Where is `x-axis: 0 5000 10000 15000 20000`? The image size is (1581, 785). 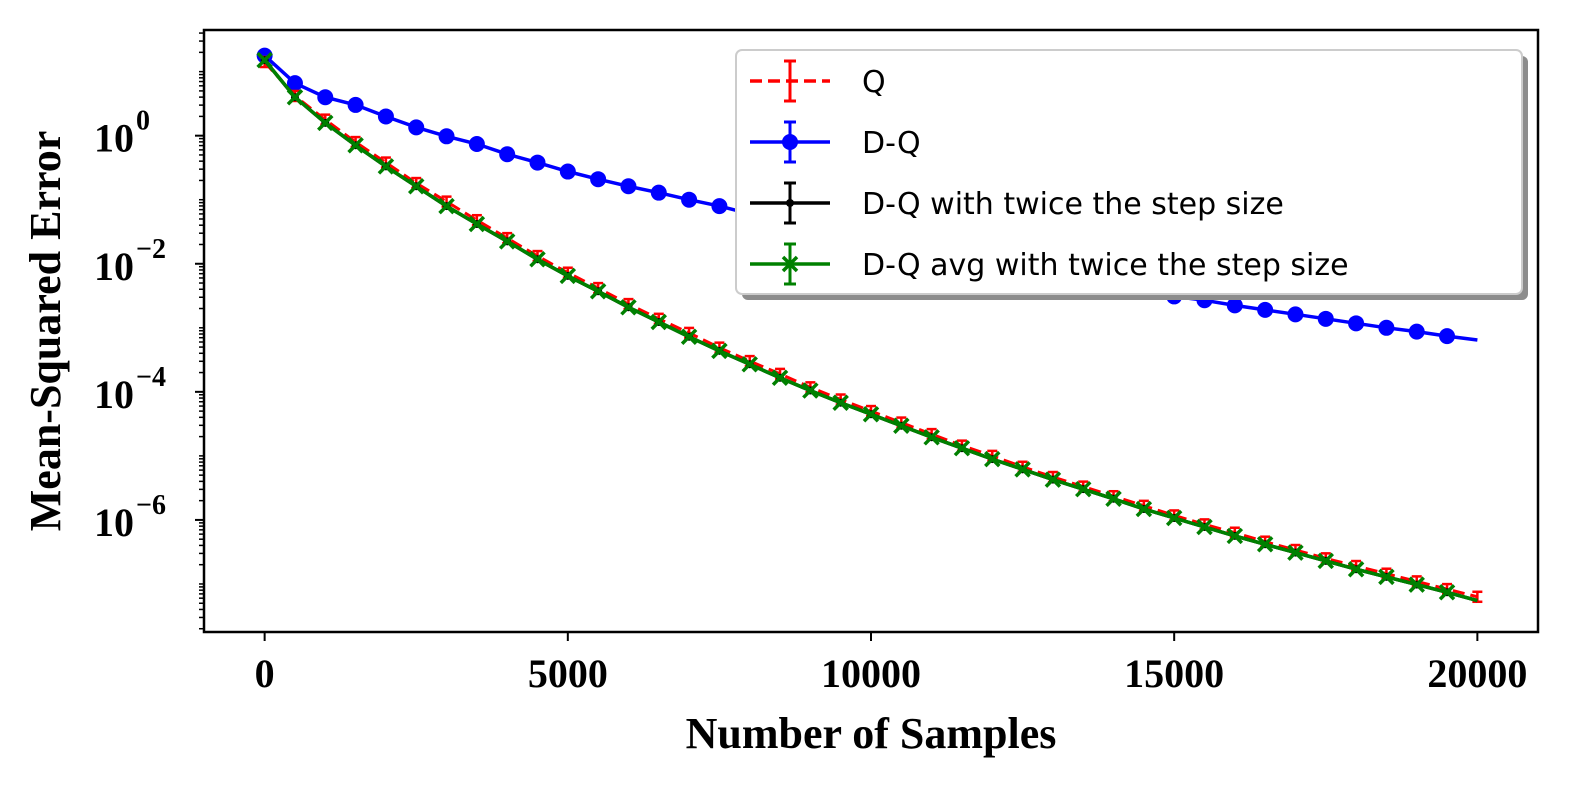
x-axis: 0 5000 10000 15000 20000 is located at coordinates (891, 664).